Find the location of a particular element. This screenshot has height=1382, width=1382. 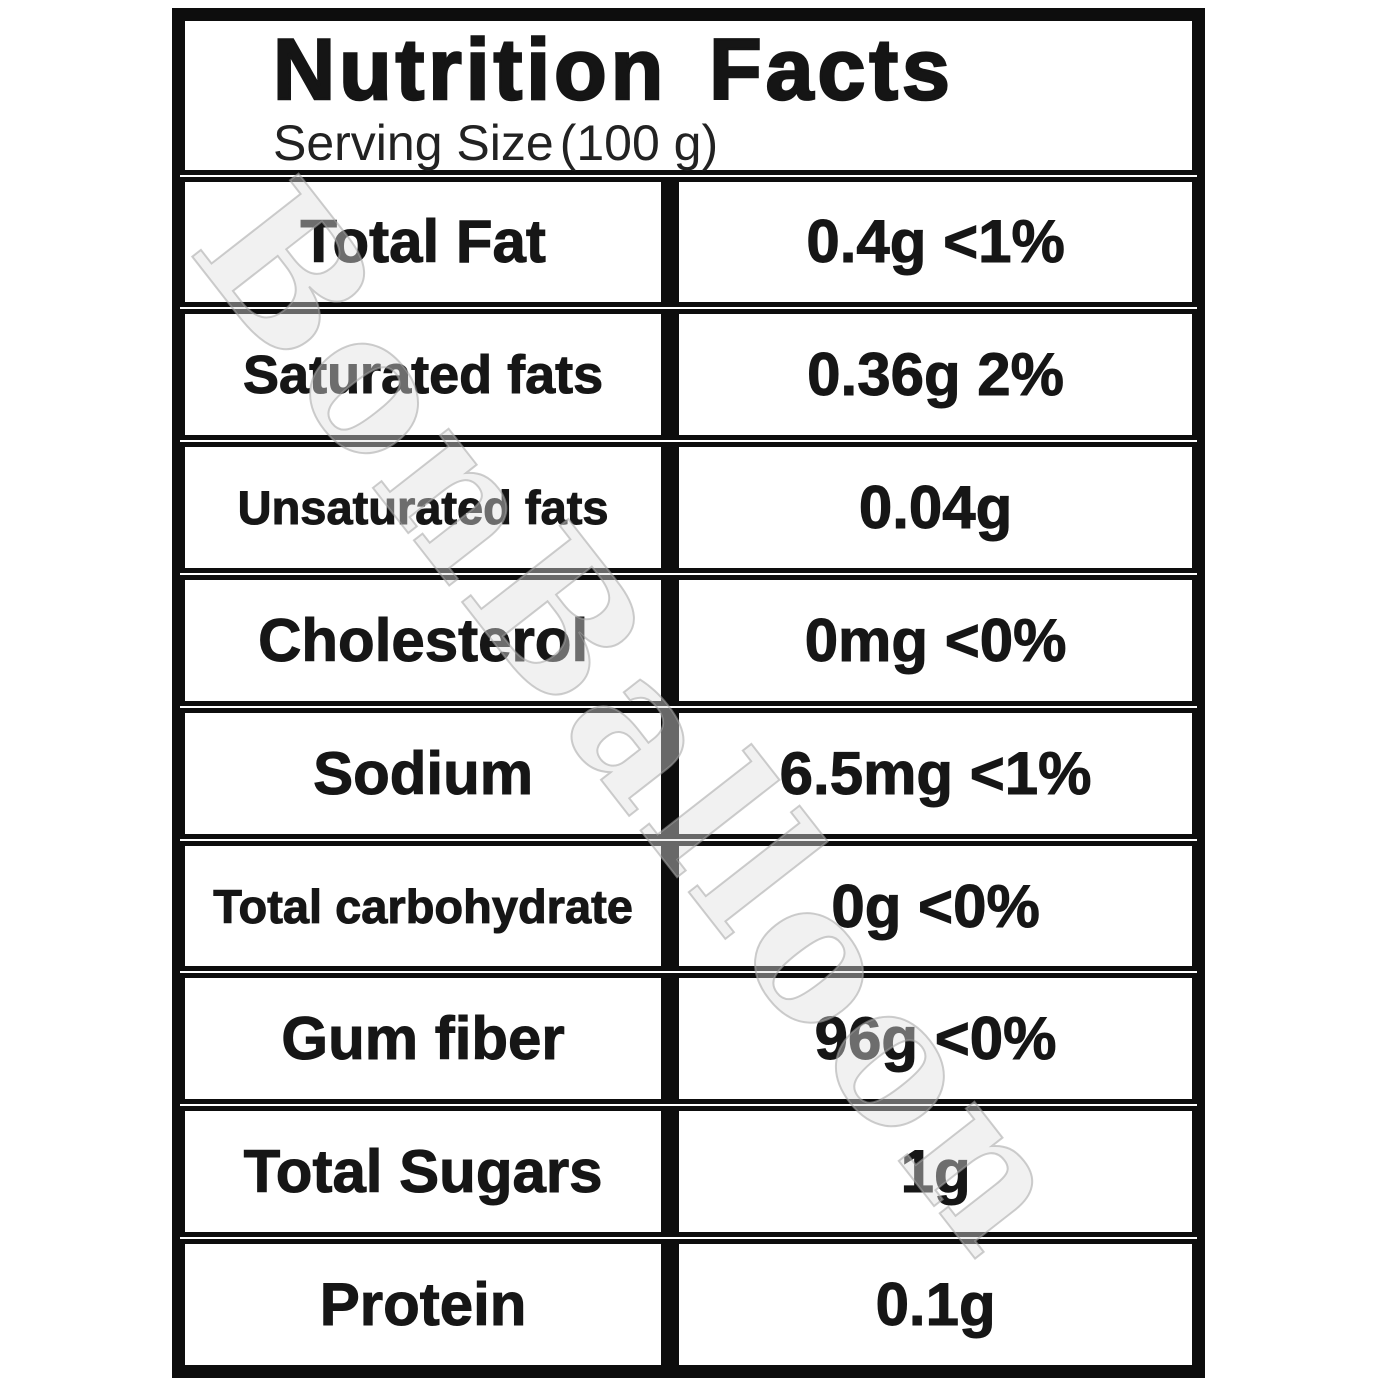

nutrient-value-cell: 0.36g 2% is located at coordinates (933, 375).